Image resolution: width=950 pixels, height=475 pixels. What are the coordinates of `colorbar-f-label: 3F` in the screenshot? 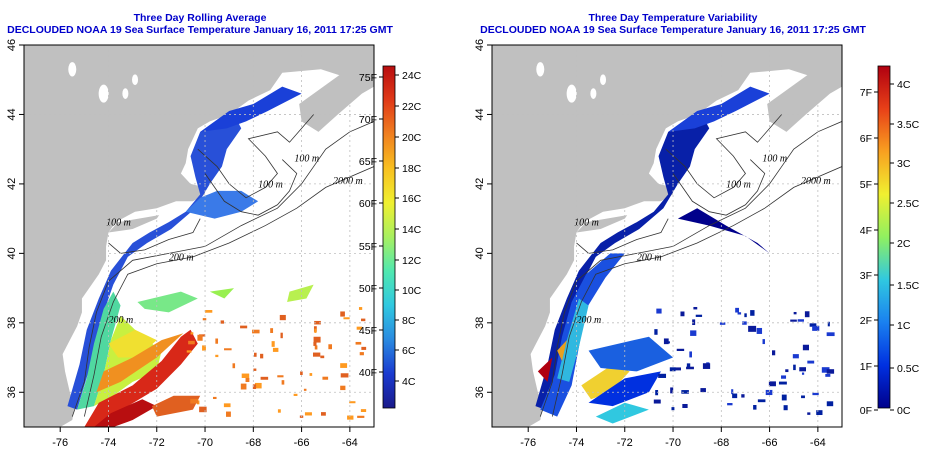 It's located at (866, 276).